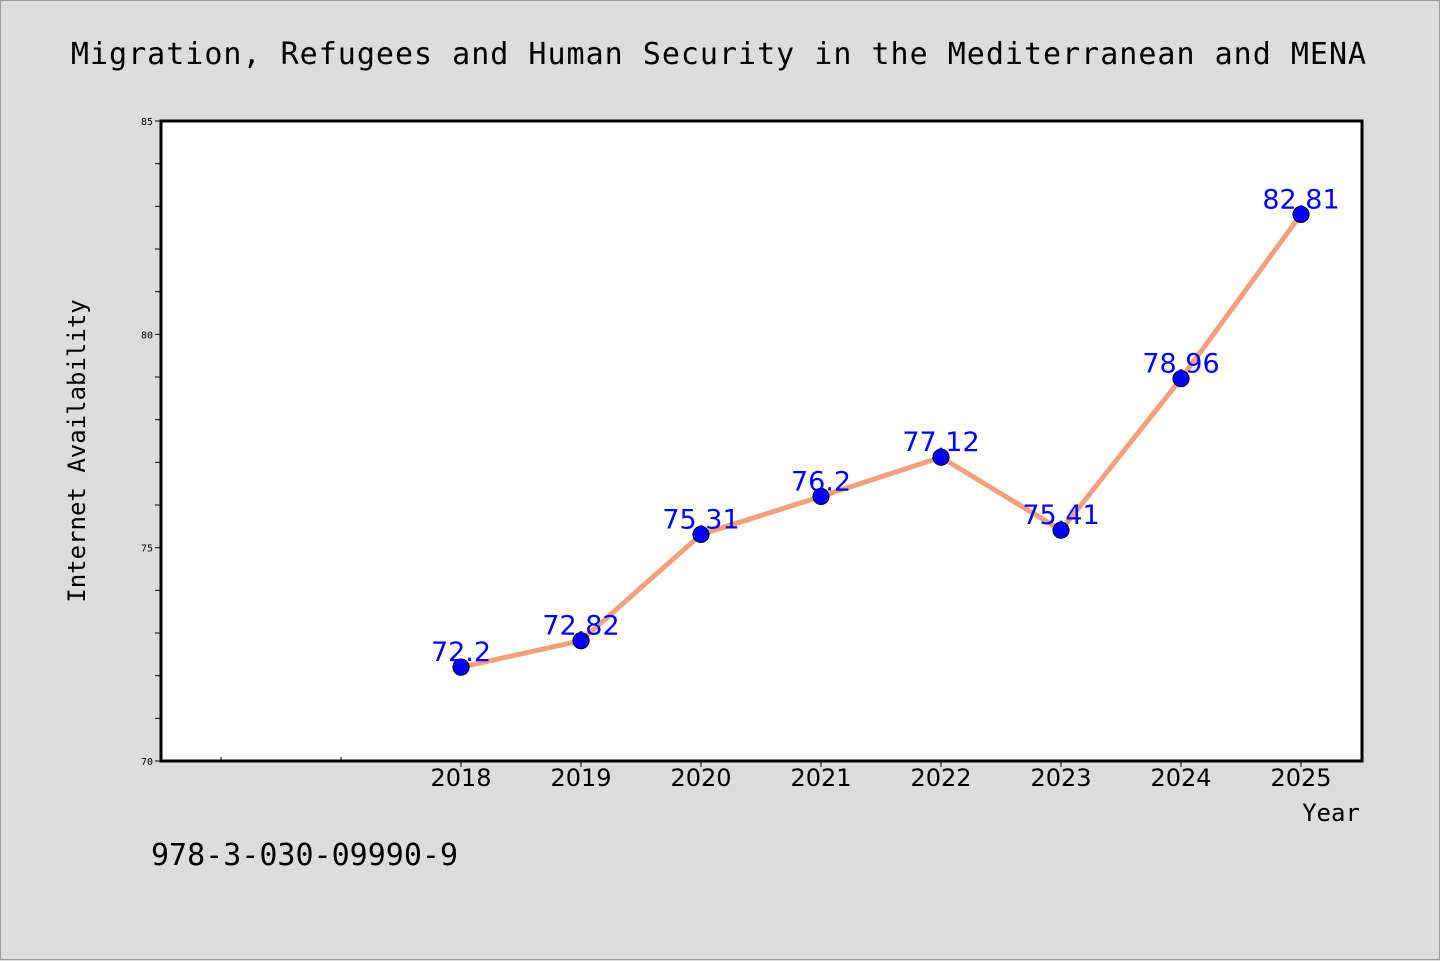 Image resolution: width=1440 pixels, height=961 pixels. I want to click on data-label: 75.31, so click(700, 519).